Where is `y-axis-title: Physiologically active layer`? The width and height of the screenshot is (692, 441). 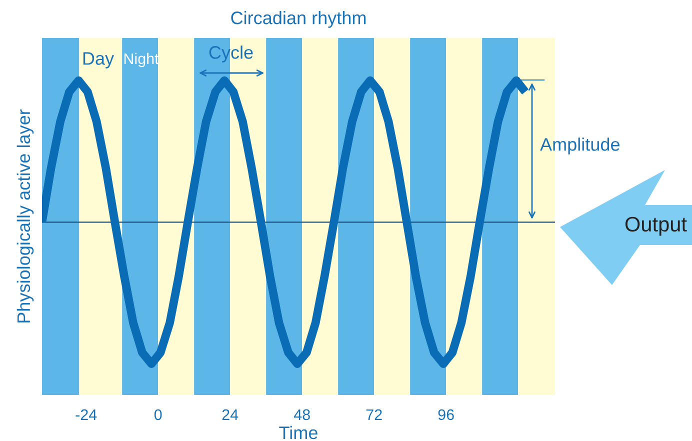
y-axis-title: Physiologically active layer is located at coordinates (25, 215).